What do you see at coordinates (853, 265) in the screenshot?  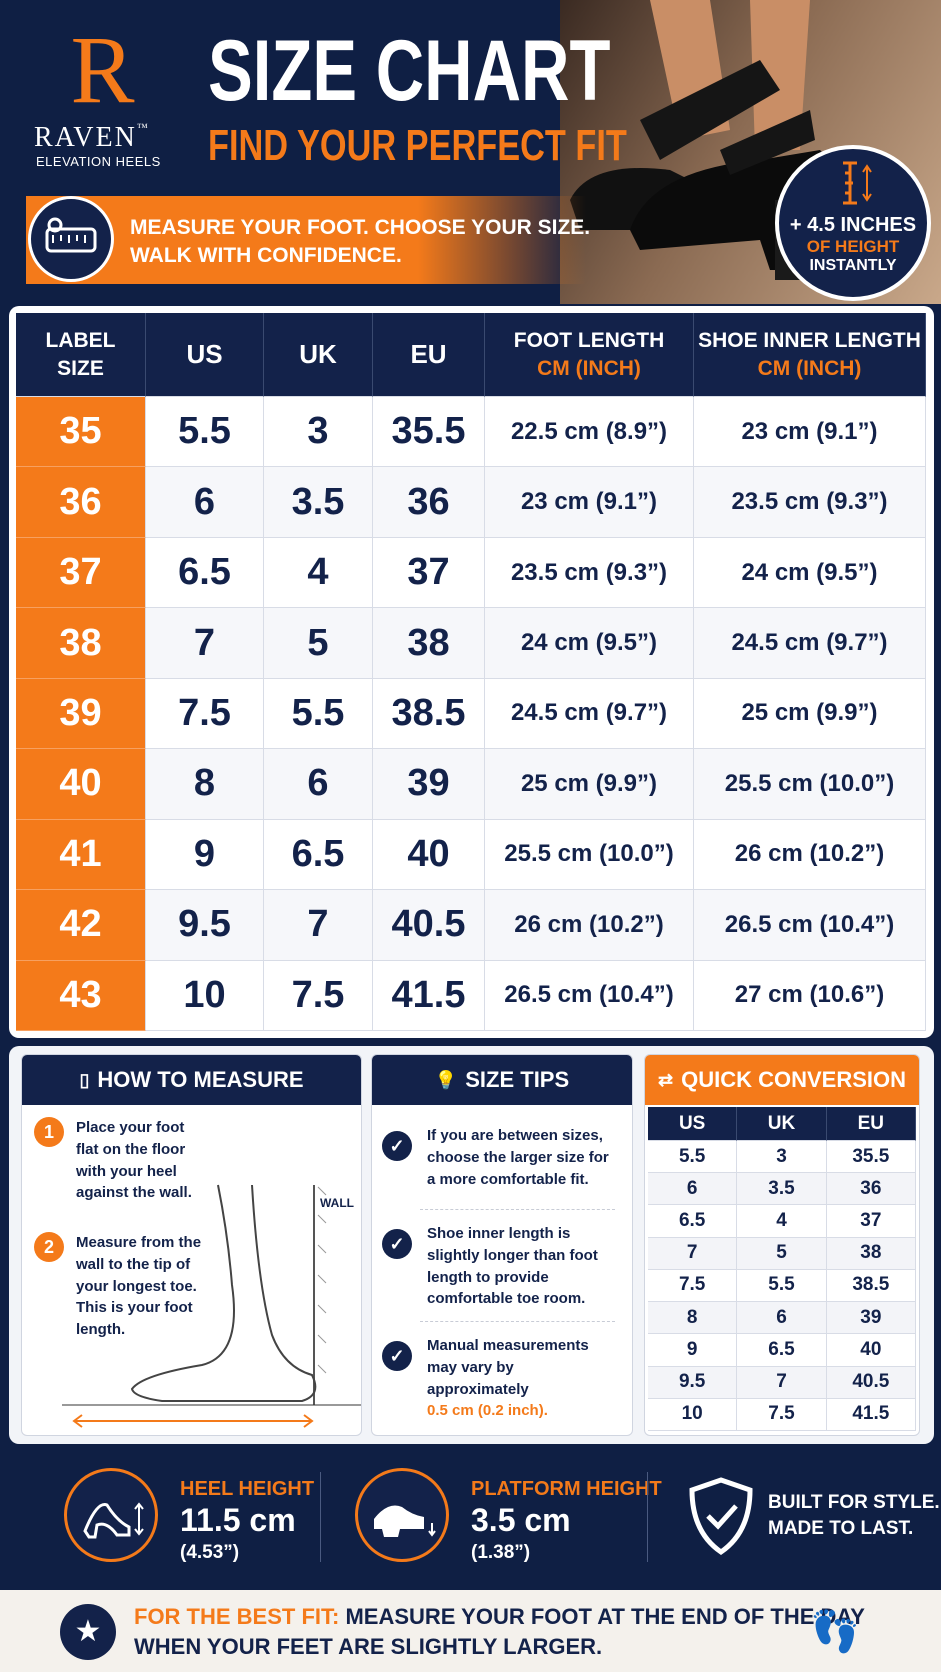 I see `badge-line: INSTANTLY` at bounding box center [853, 265].